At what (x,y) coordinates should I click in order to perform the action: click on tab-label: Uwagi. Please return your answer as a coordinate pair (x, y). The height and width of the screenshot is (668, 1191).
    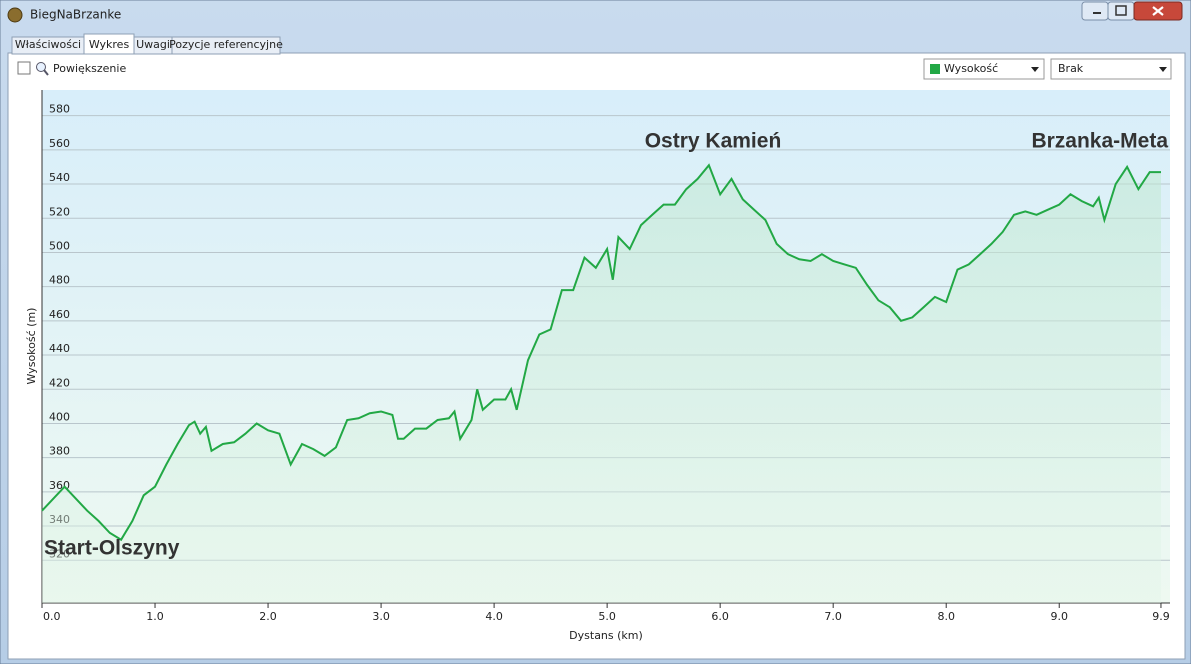
    Looking at the image, I should click on (153, 44).